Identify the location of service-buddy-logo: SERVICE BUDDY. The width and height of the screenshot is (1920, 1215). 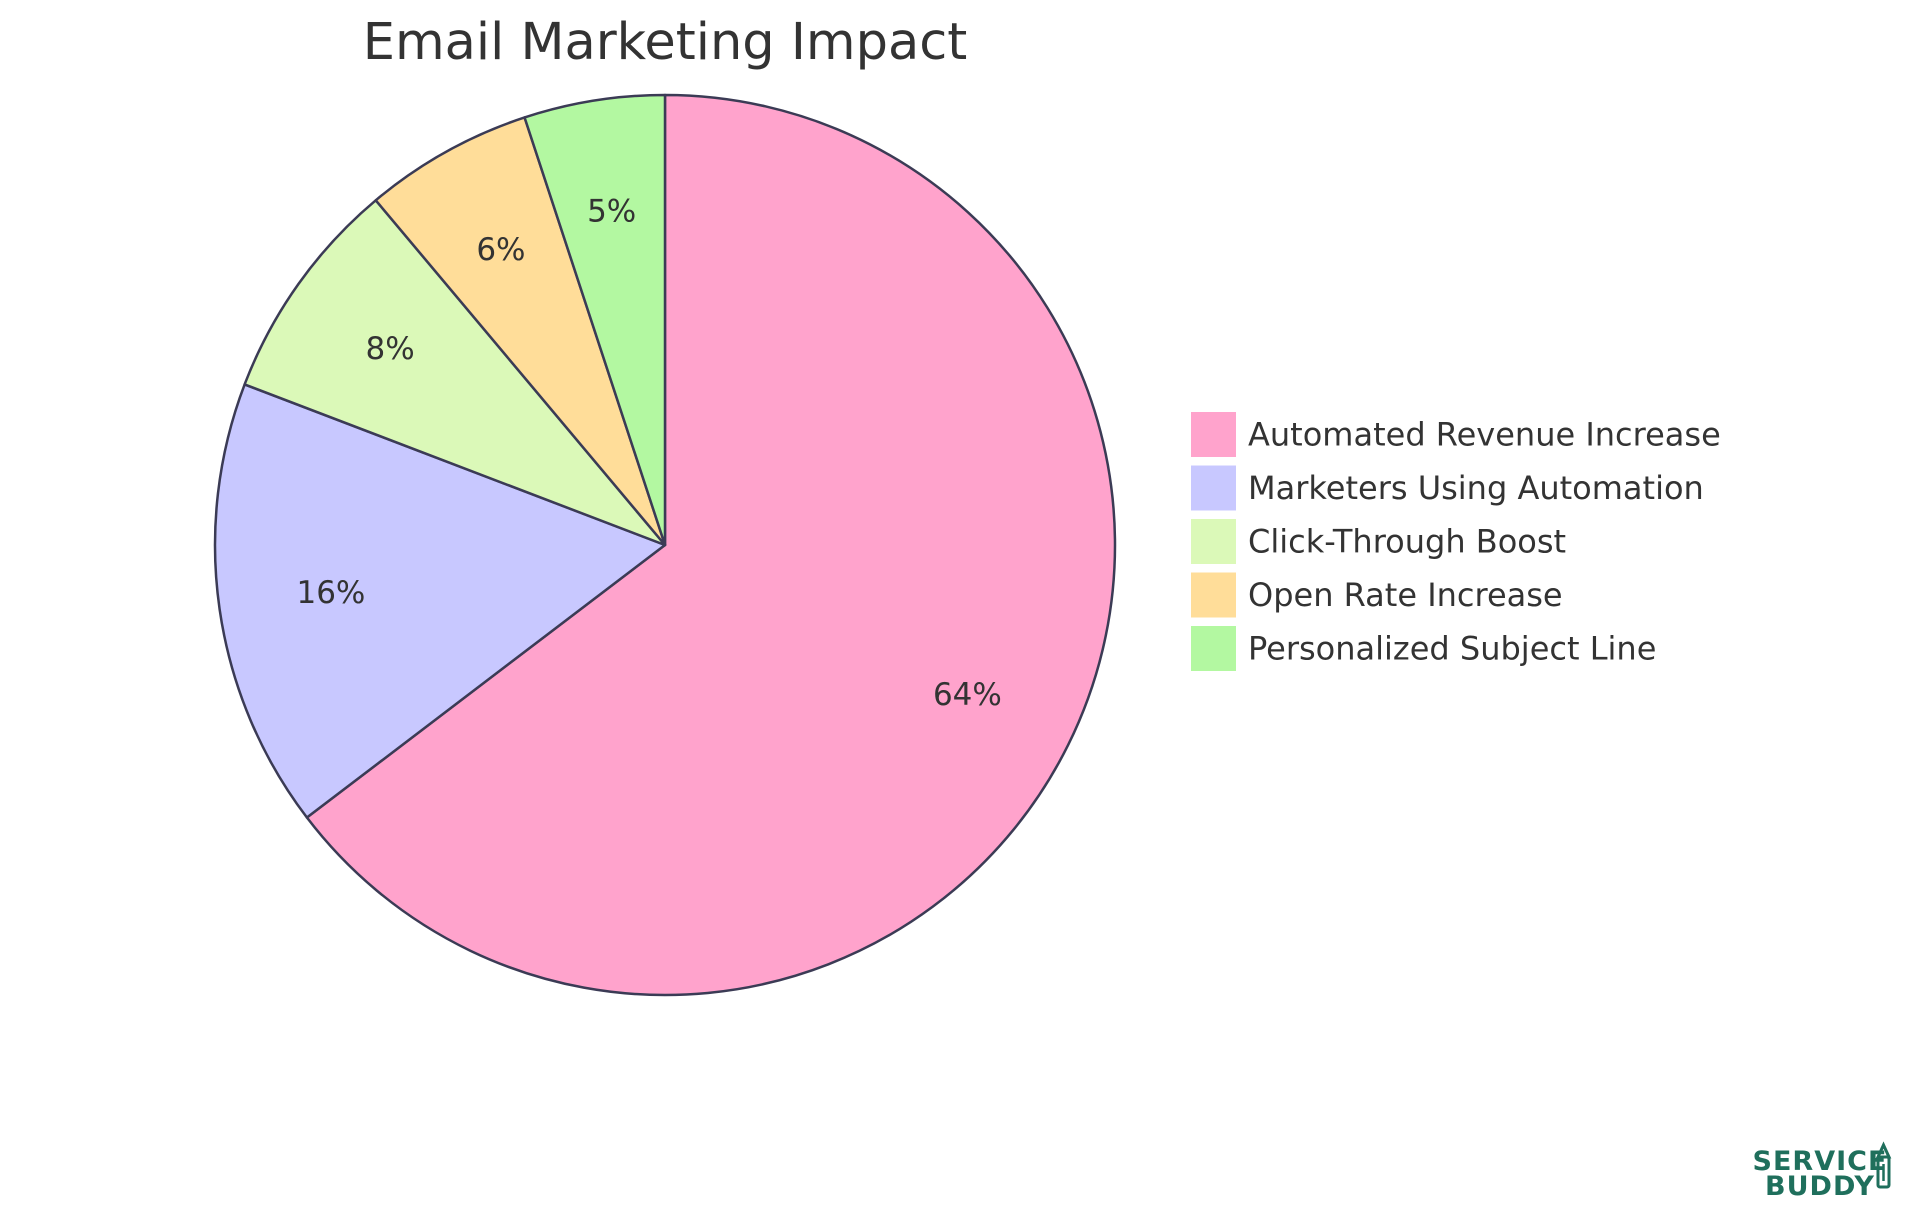
(1822, 1171).